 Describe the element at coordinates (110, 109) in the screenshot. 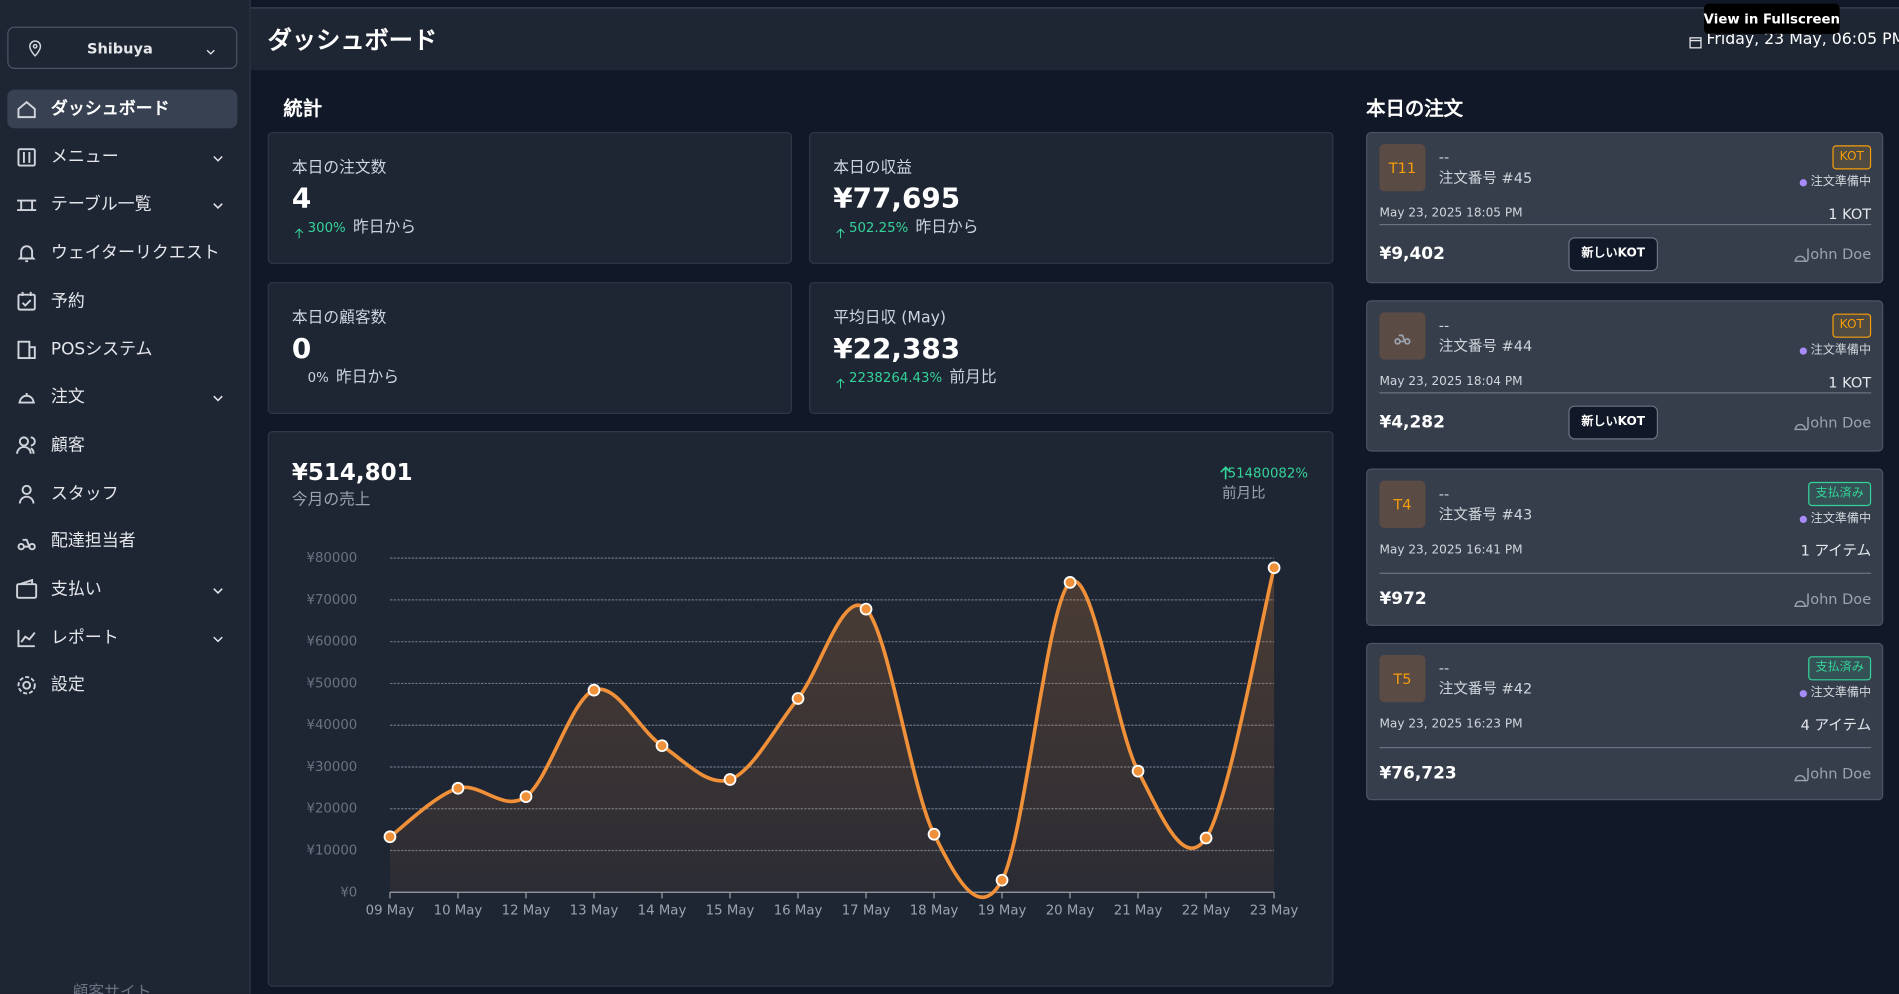

I see `menu-item: ダッシュボード` at that location.